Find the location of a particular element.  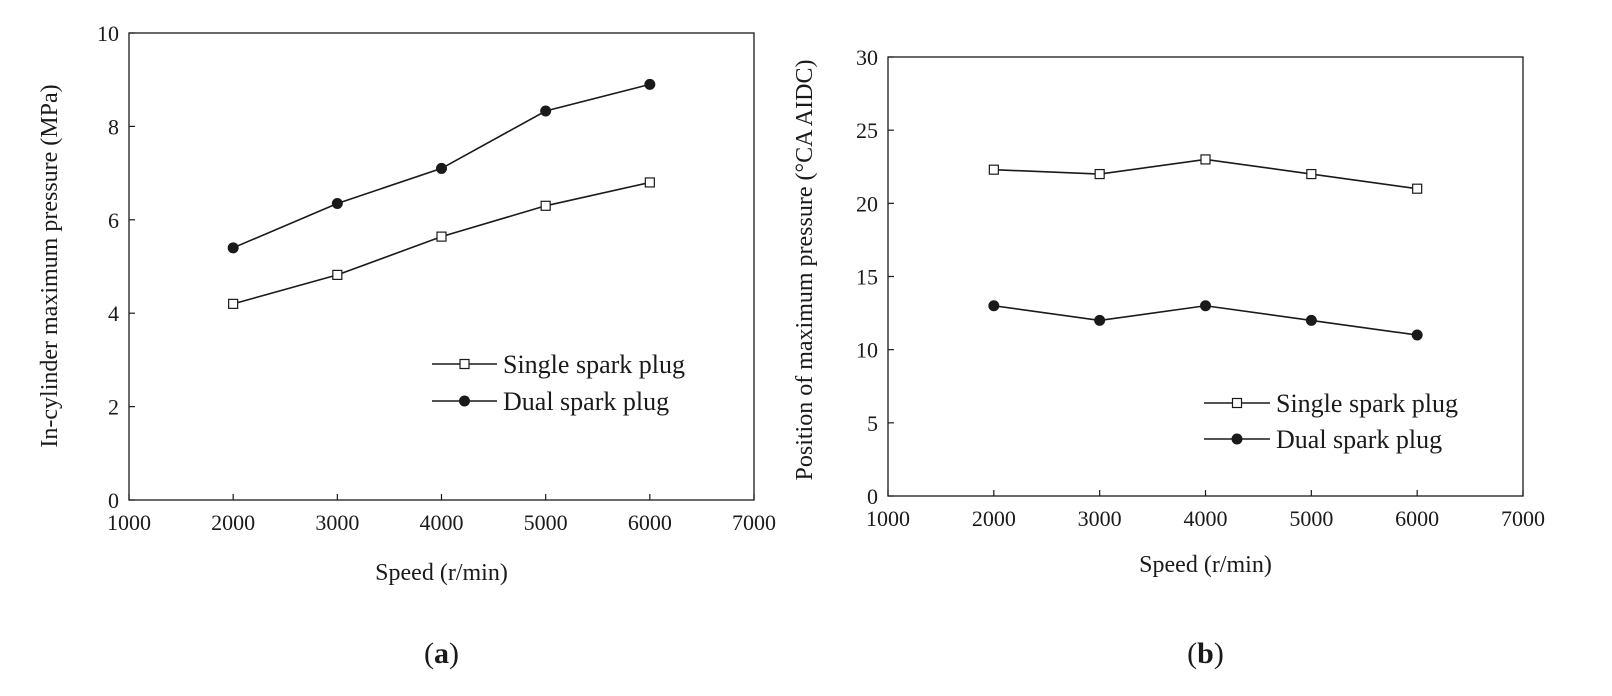

panel-label: (b) is located at coordinates (1205, 653).